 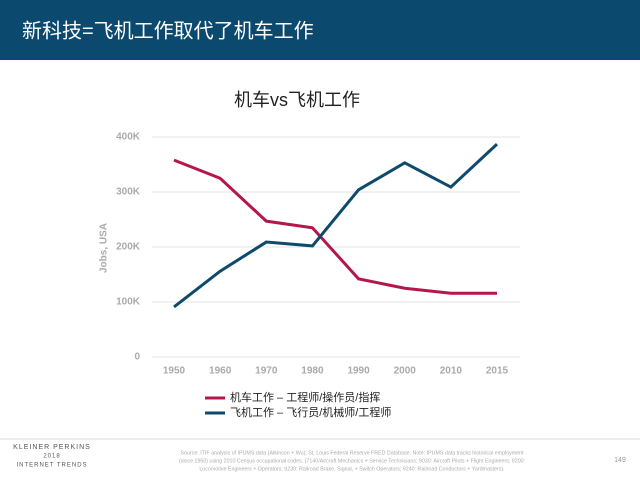 What do you see at coordinates (312, 371) in the screenshot?
I see `x-tick-label: 1980` at bounding box center [312, 371].